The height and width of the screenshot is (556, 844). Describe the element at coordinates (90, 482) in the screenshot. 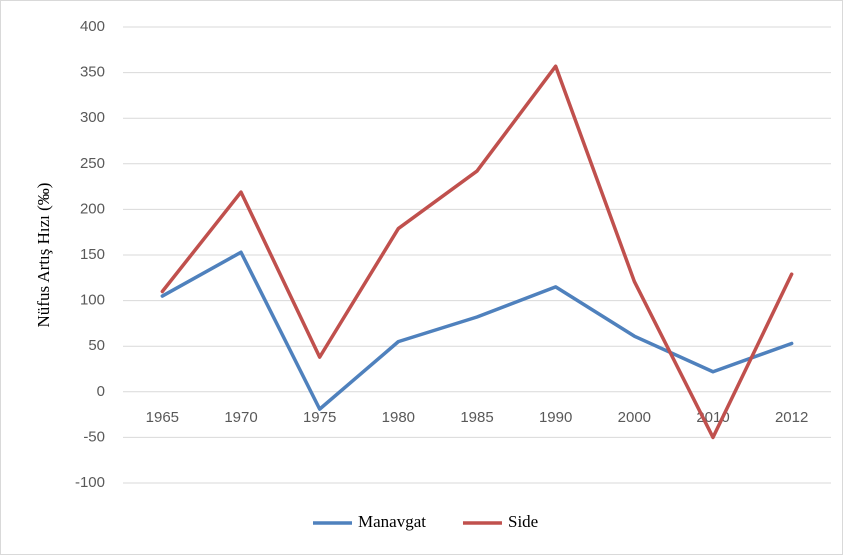

I see `y-tick-label: -100` at that location.